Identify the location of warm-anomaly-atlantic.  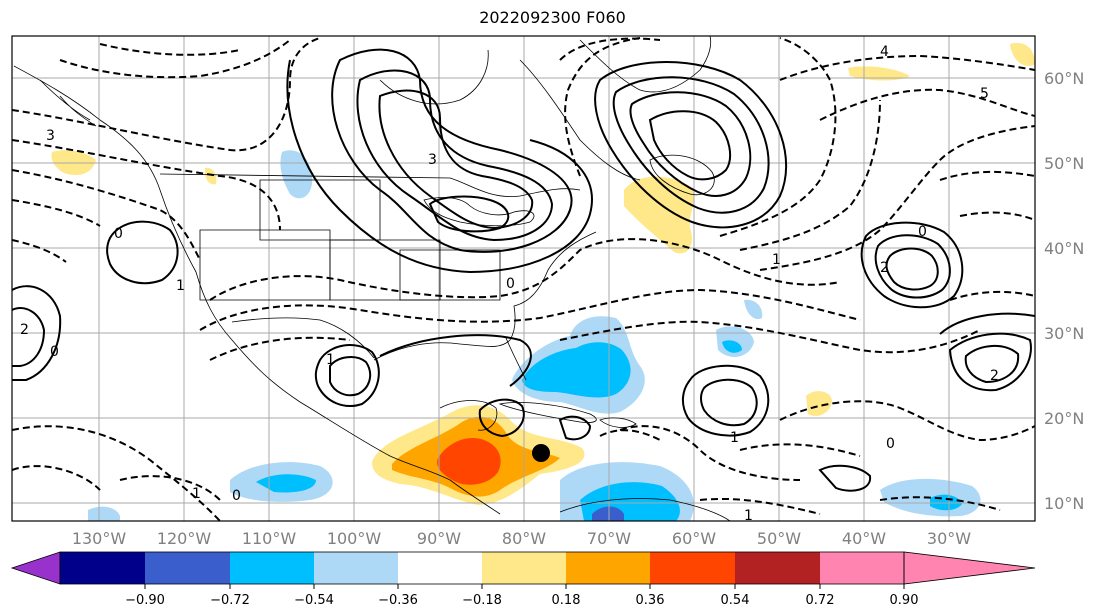
(659, 215).